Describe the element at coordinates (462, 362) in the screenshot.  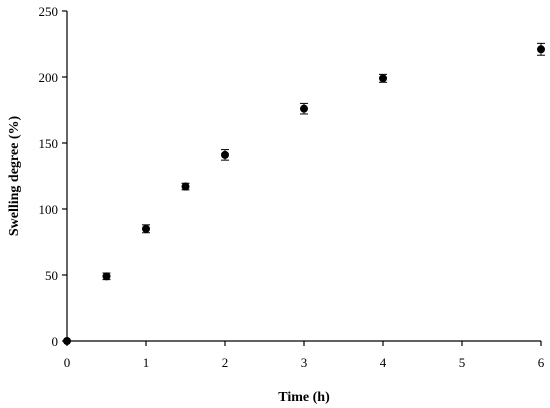
I see `x-tick-label: 5` at that location.